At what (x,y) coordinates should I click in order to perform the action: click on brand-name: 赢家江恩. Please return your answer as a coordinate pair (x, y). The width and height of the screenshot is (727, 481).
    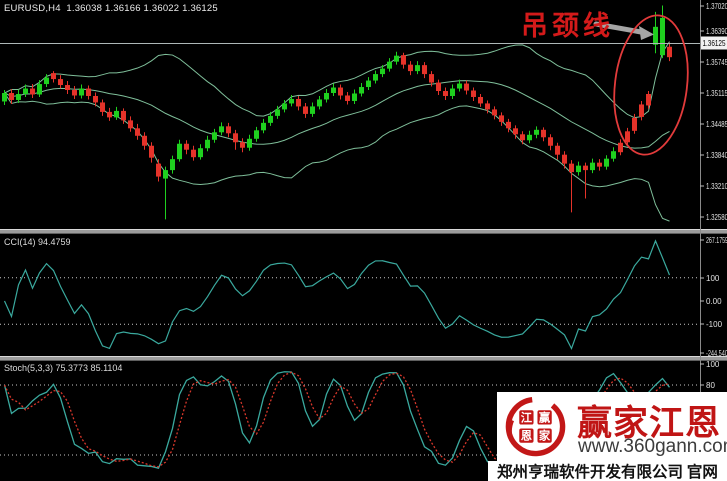
    Looking at the image, I should click on (649, 423).